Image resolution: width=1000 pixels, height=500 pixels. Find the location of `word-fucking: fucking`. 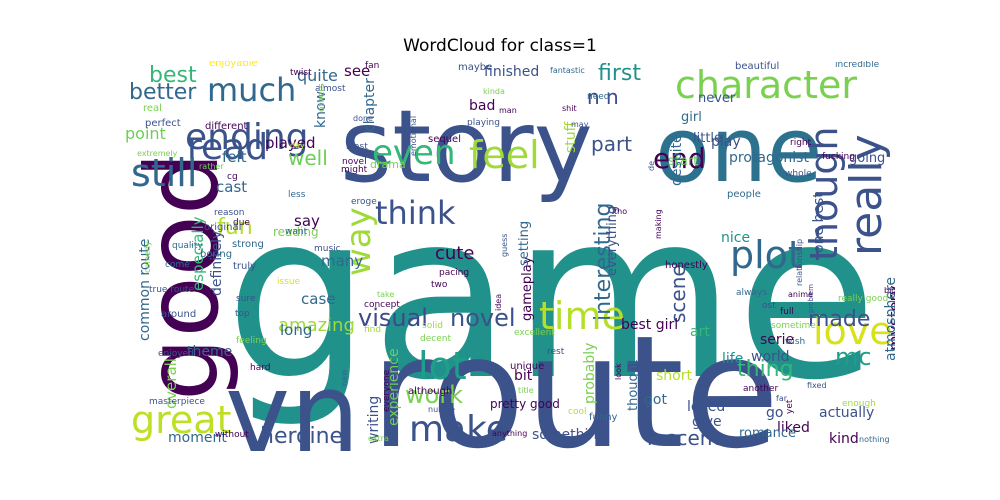

word-fucking: fucking is located at coordinates (838, 157).